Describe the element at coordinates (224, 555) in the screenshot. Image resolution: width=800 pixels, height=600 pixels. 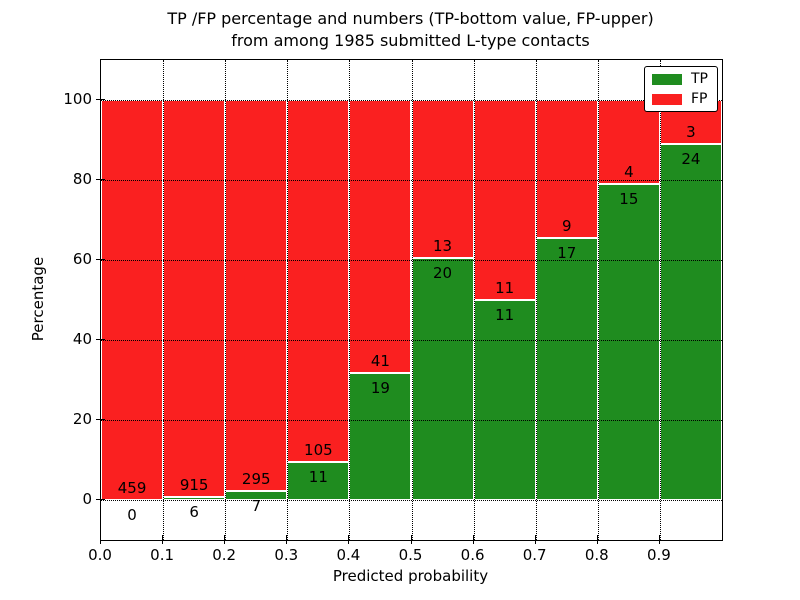
I see `x-tick-label: 0.2` at that location.